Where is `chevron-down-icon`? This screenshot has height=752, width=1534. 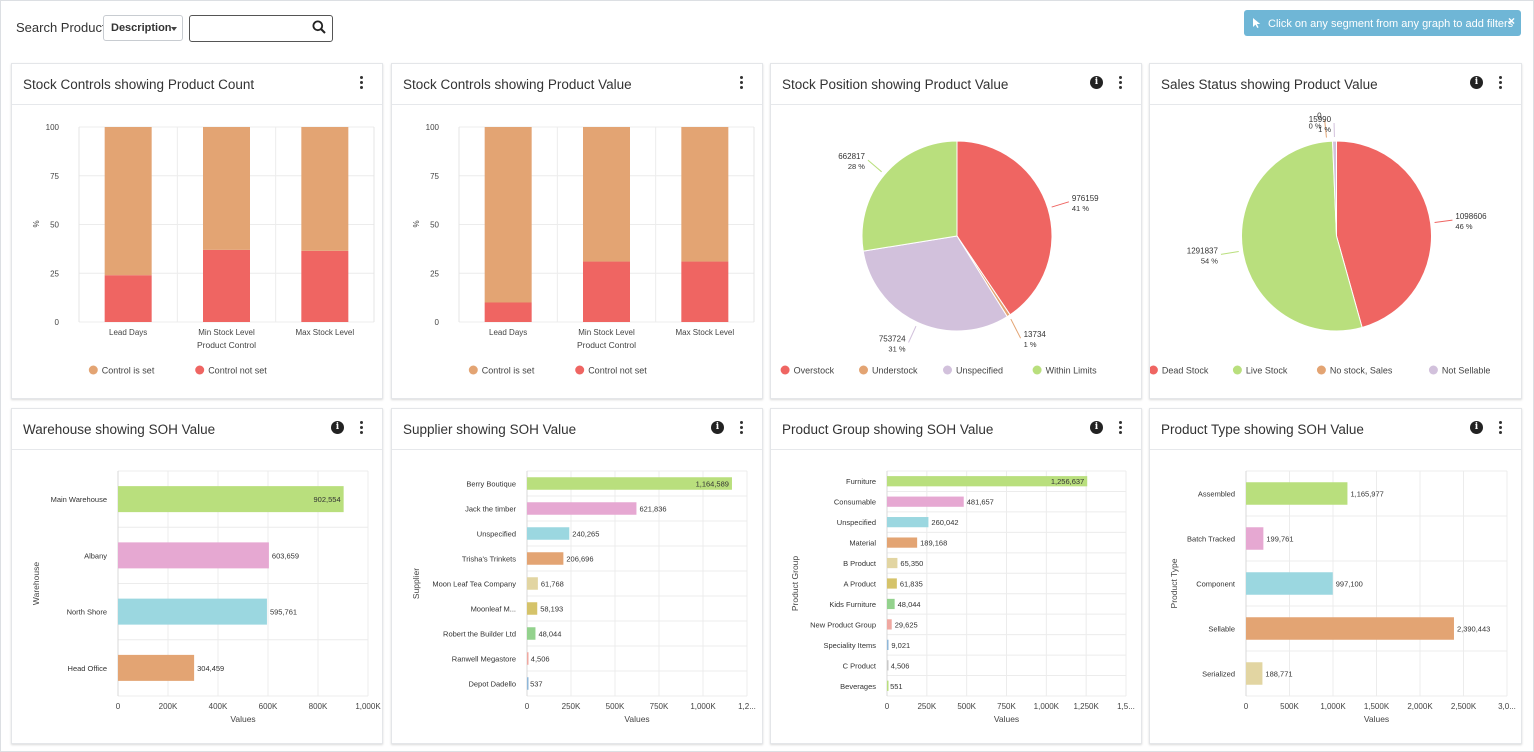 chevron-down-icon is located at coordinates (174, 29).